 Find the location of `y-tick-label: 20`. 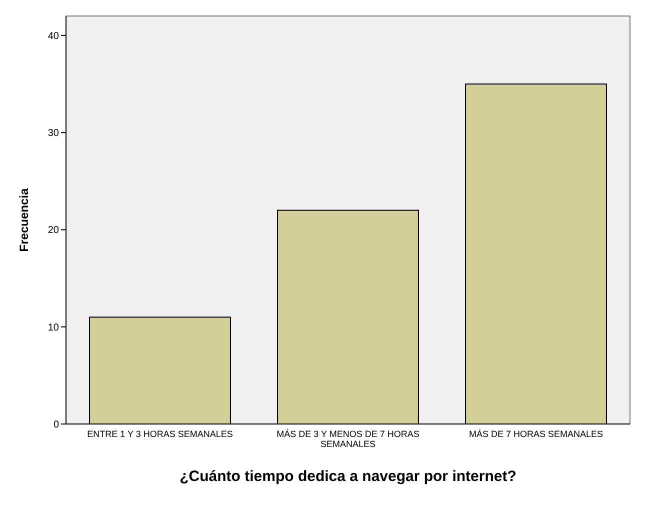

y-tick-label: 20 is located at coordinates (54, 230).